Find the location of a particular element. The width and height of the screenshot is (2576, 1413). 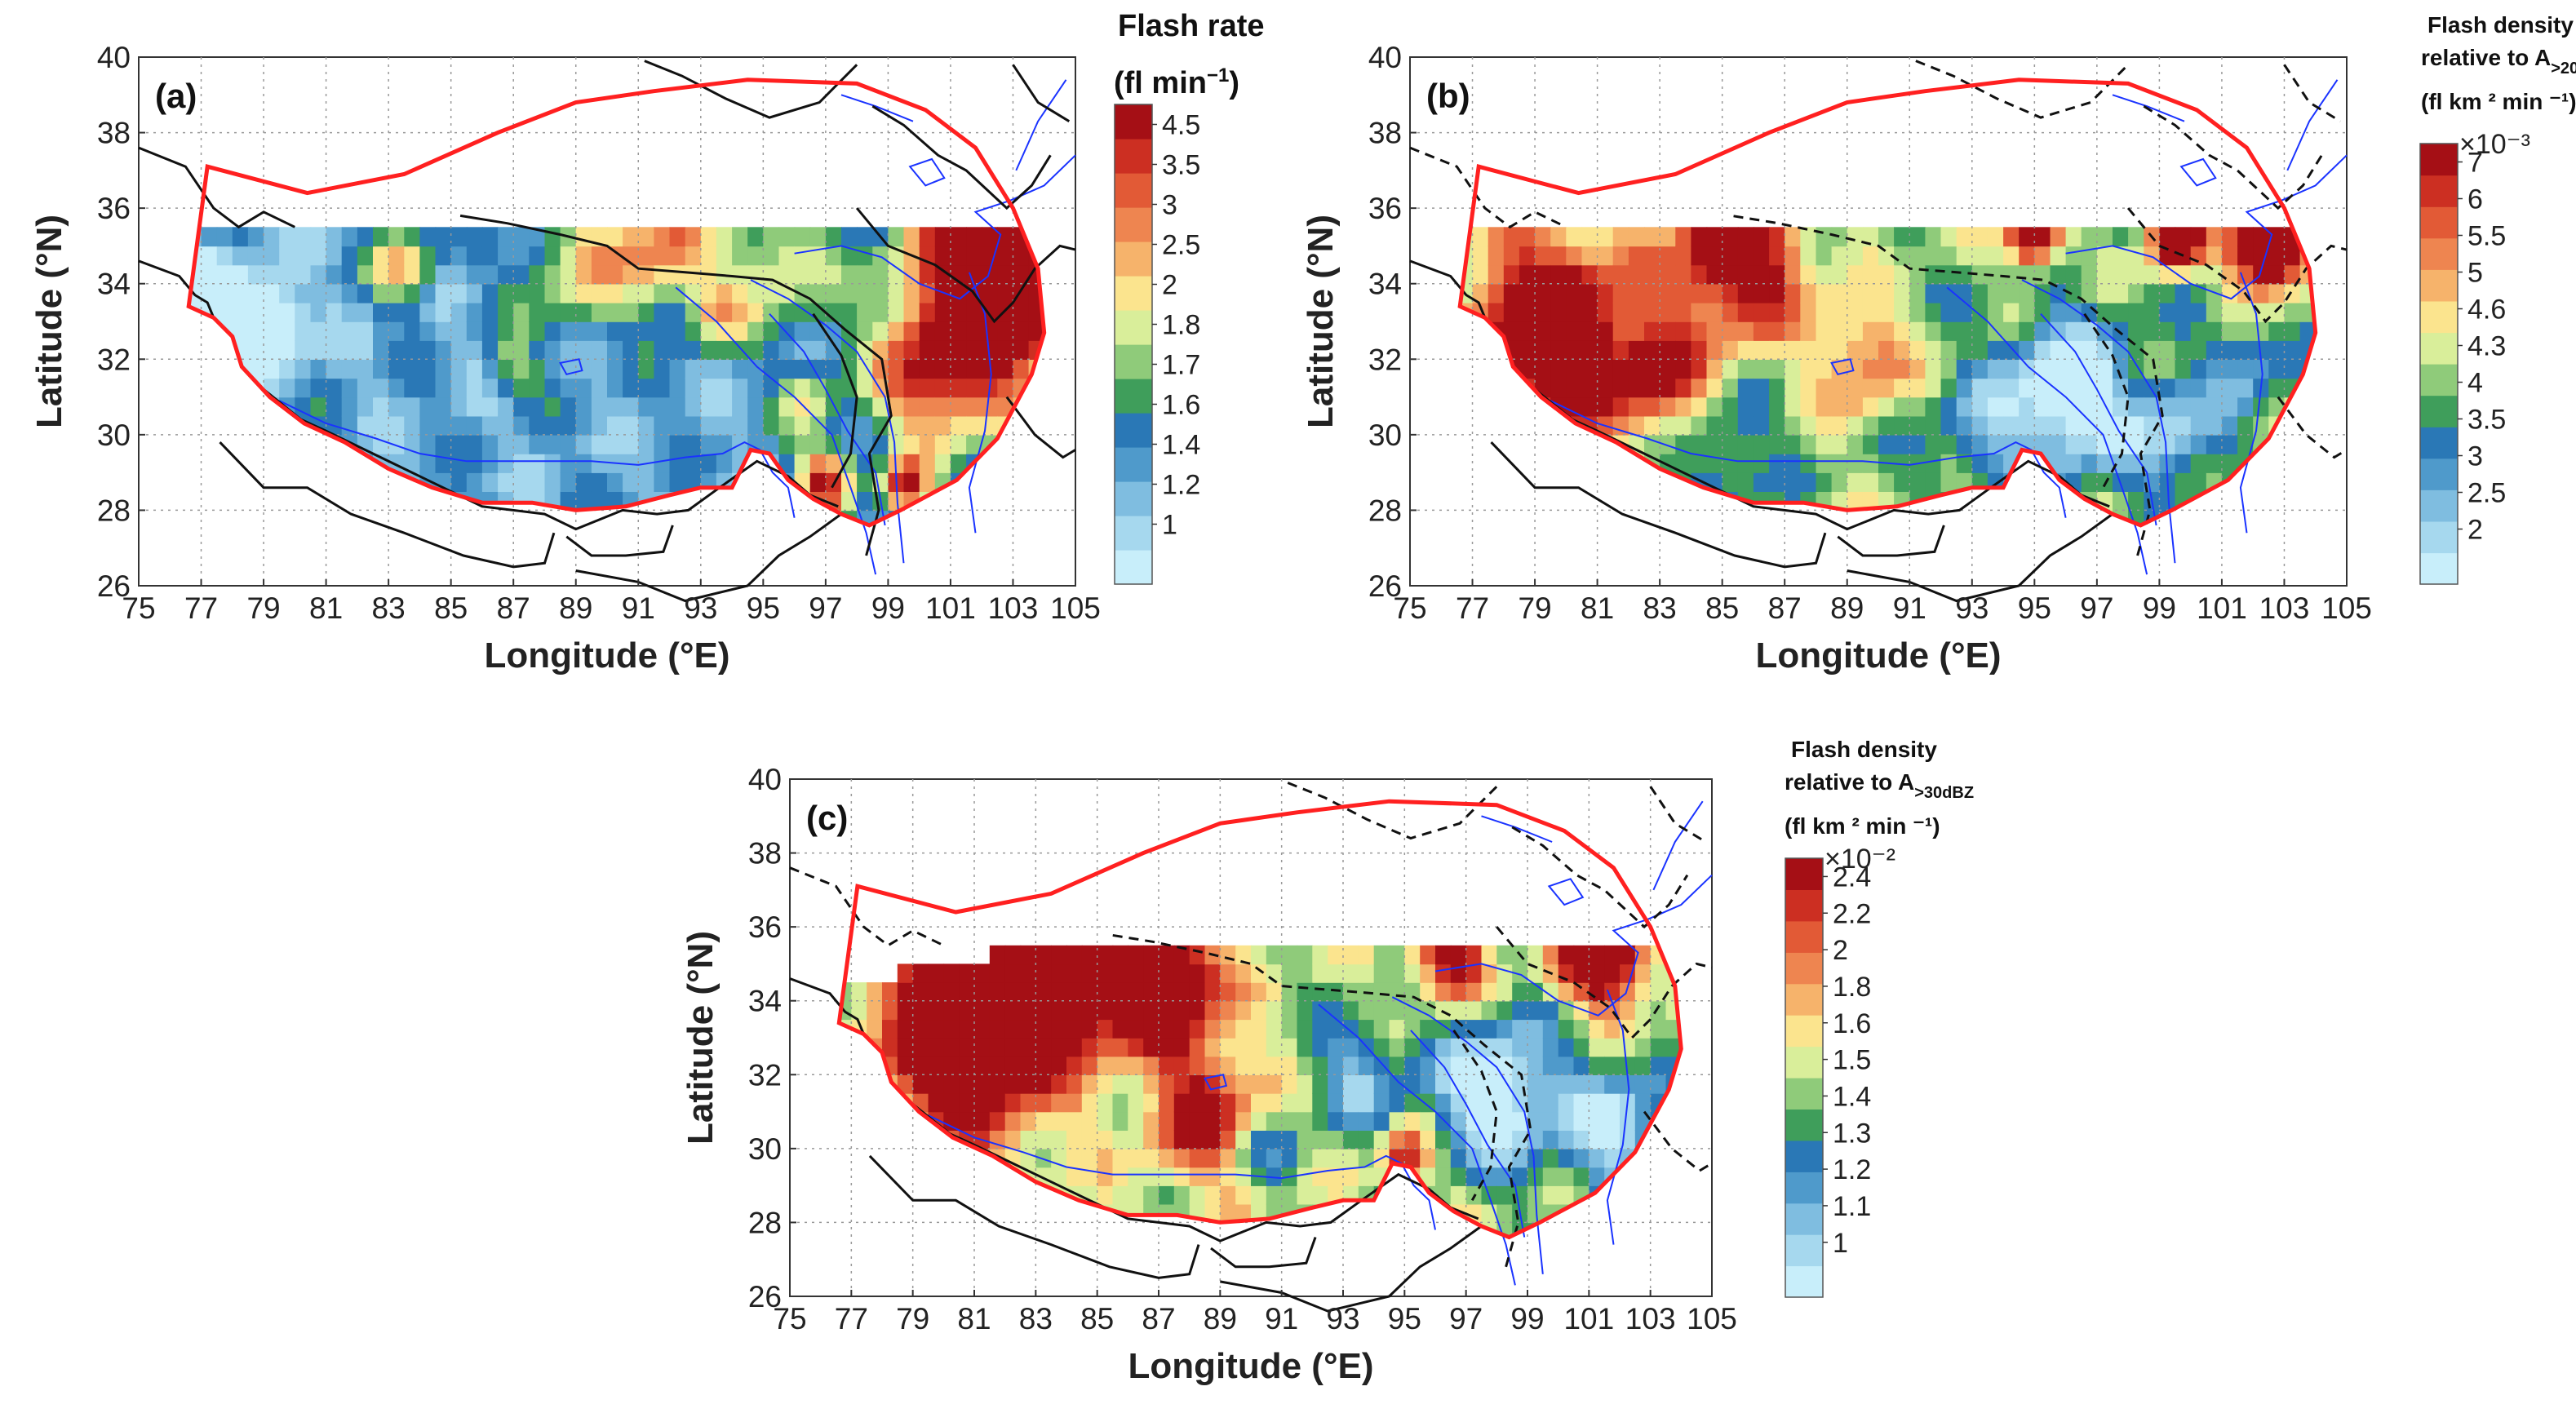

colorbar-tick-label: 2.5 is located at coordinates (2486, 493).